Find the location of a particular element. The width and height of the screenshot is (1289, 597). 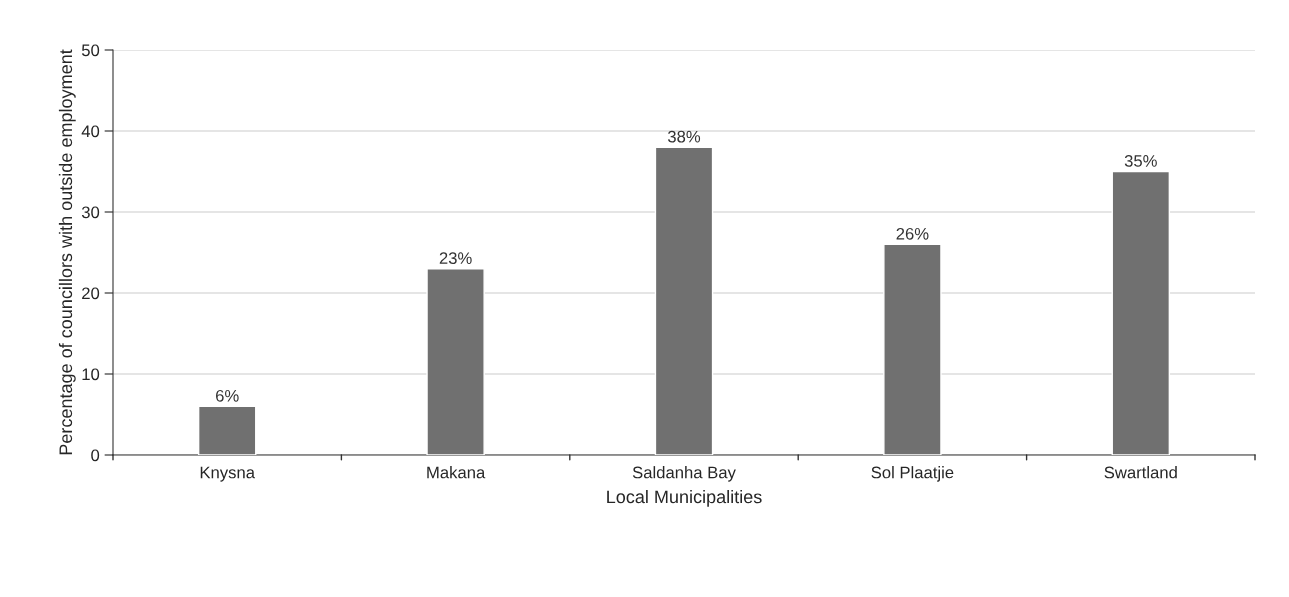

data-label: 23% is located at coordinates (455, 258).